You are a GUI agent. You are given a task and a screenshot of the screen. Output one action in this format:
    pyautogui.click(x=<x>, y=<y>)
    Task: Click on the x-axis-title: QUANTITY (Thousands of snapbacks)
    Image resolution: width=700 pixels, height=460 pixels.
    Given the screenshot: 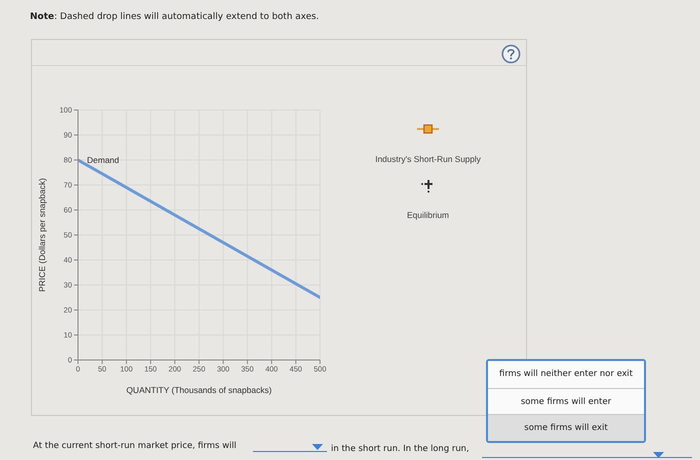 What is the action you would take?
    pyautogui.click(x=199, y=390)
    